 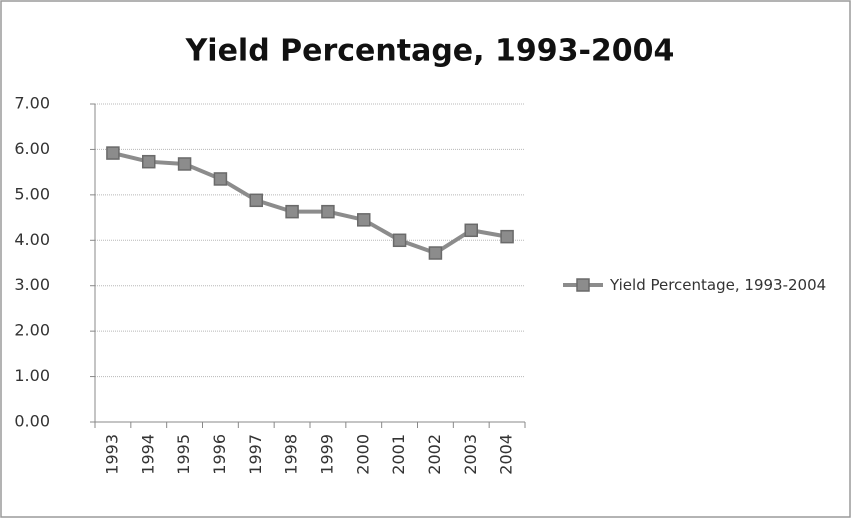 What do you see at coordinates (718, 285) in the screenshot?
I see `legend-label: Yield Percentage, 1993-2004` at bounding box center [718, 285].